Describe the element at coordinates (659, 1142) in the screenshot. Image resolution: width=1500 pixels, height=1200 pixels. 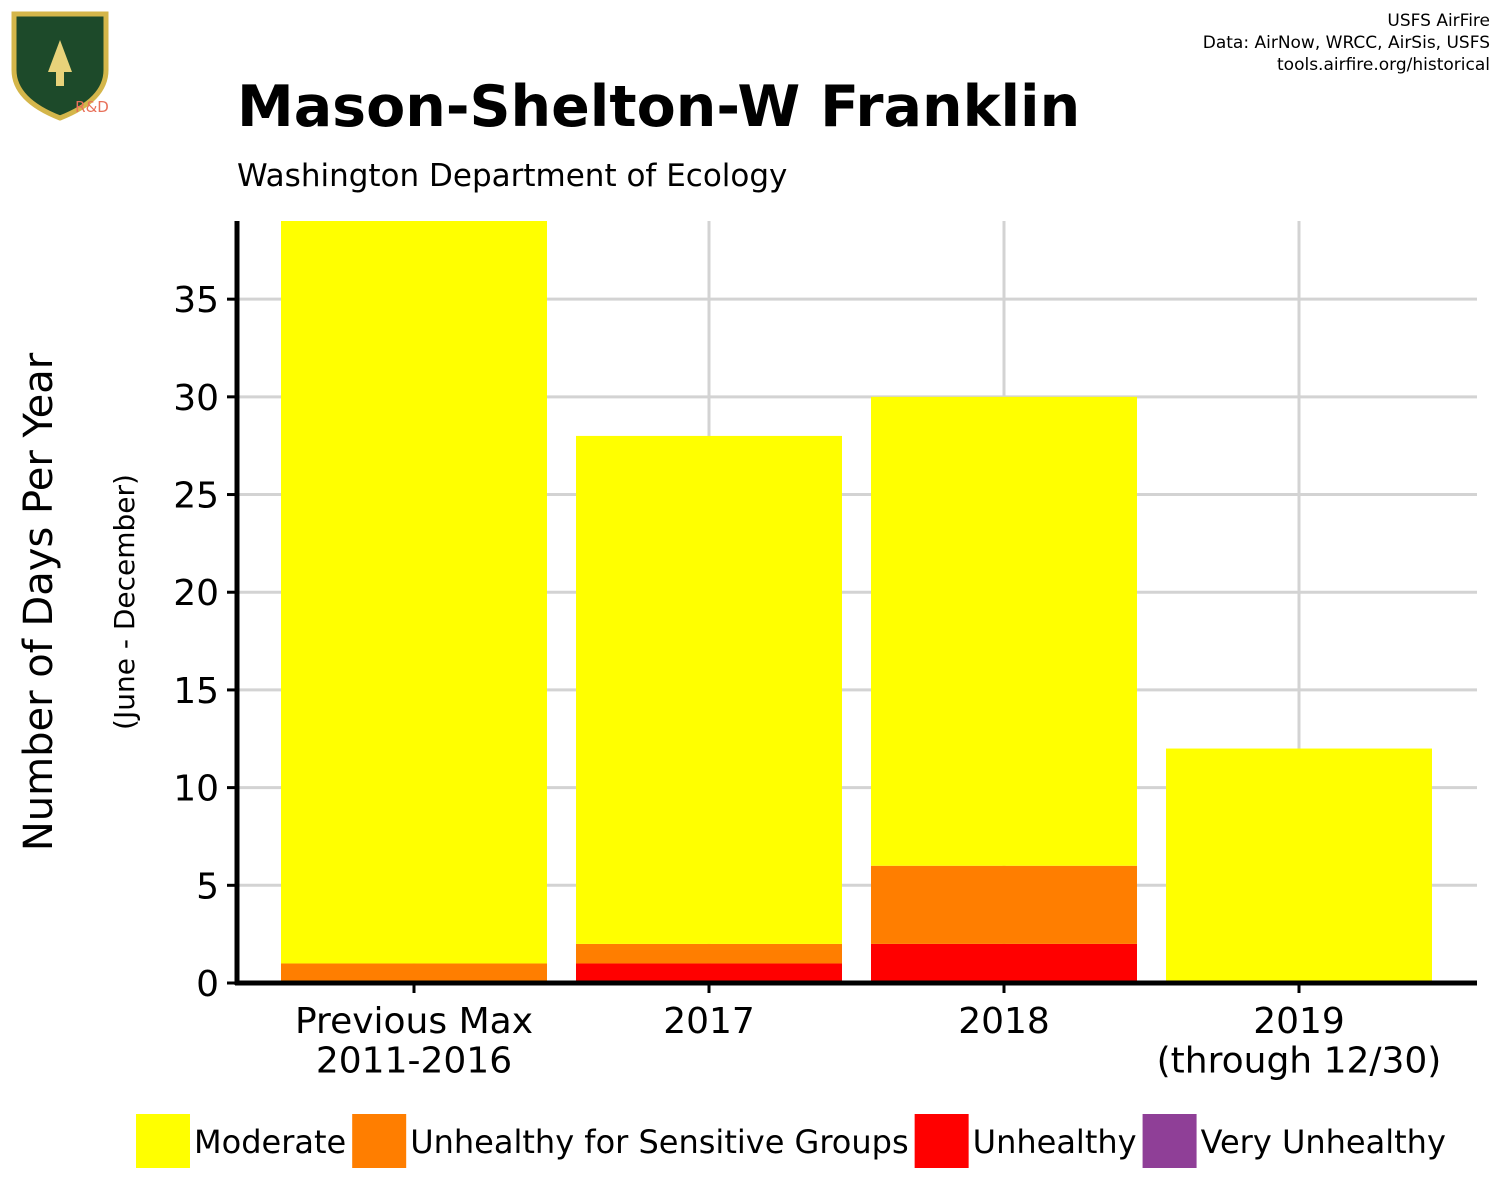
I see `legend-label: Unhealthy for Sensitive Groups` at that location.